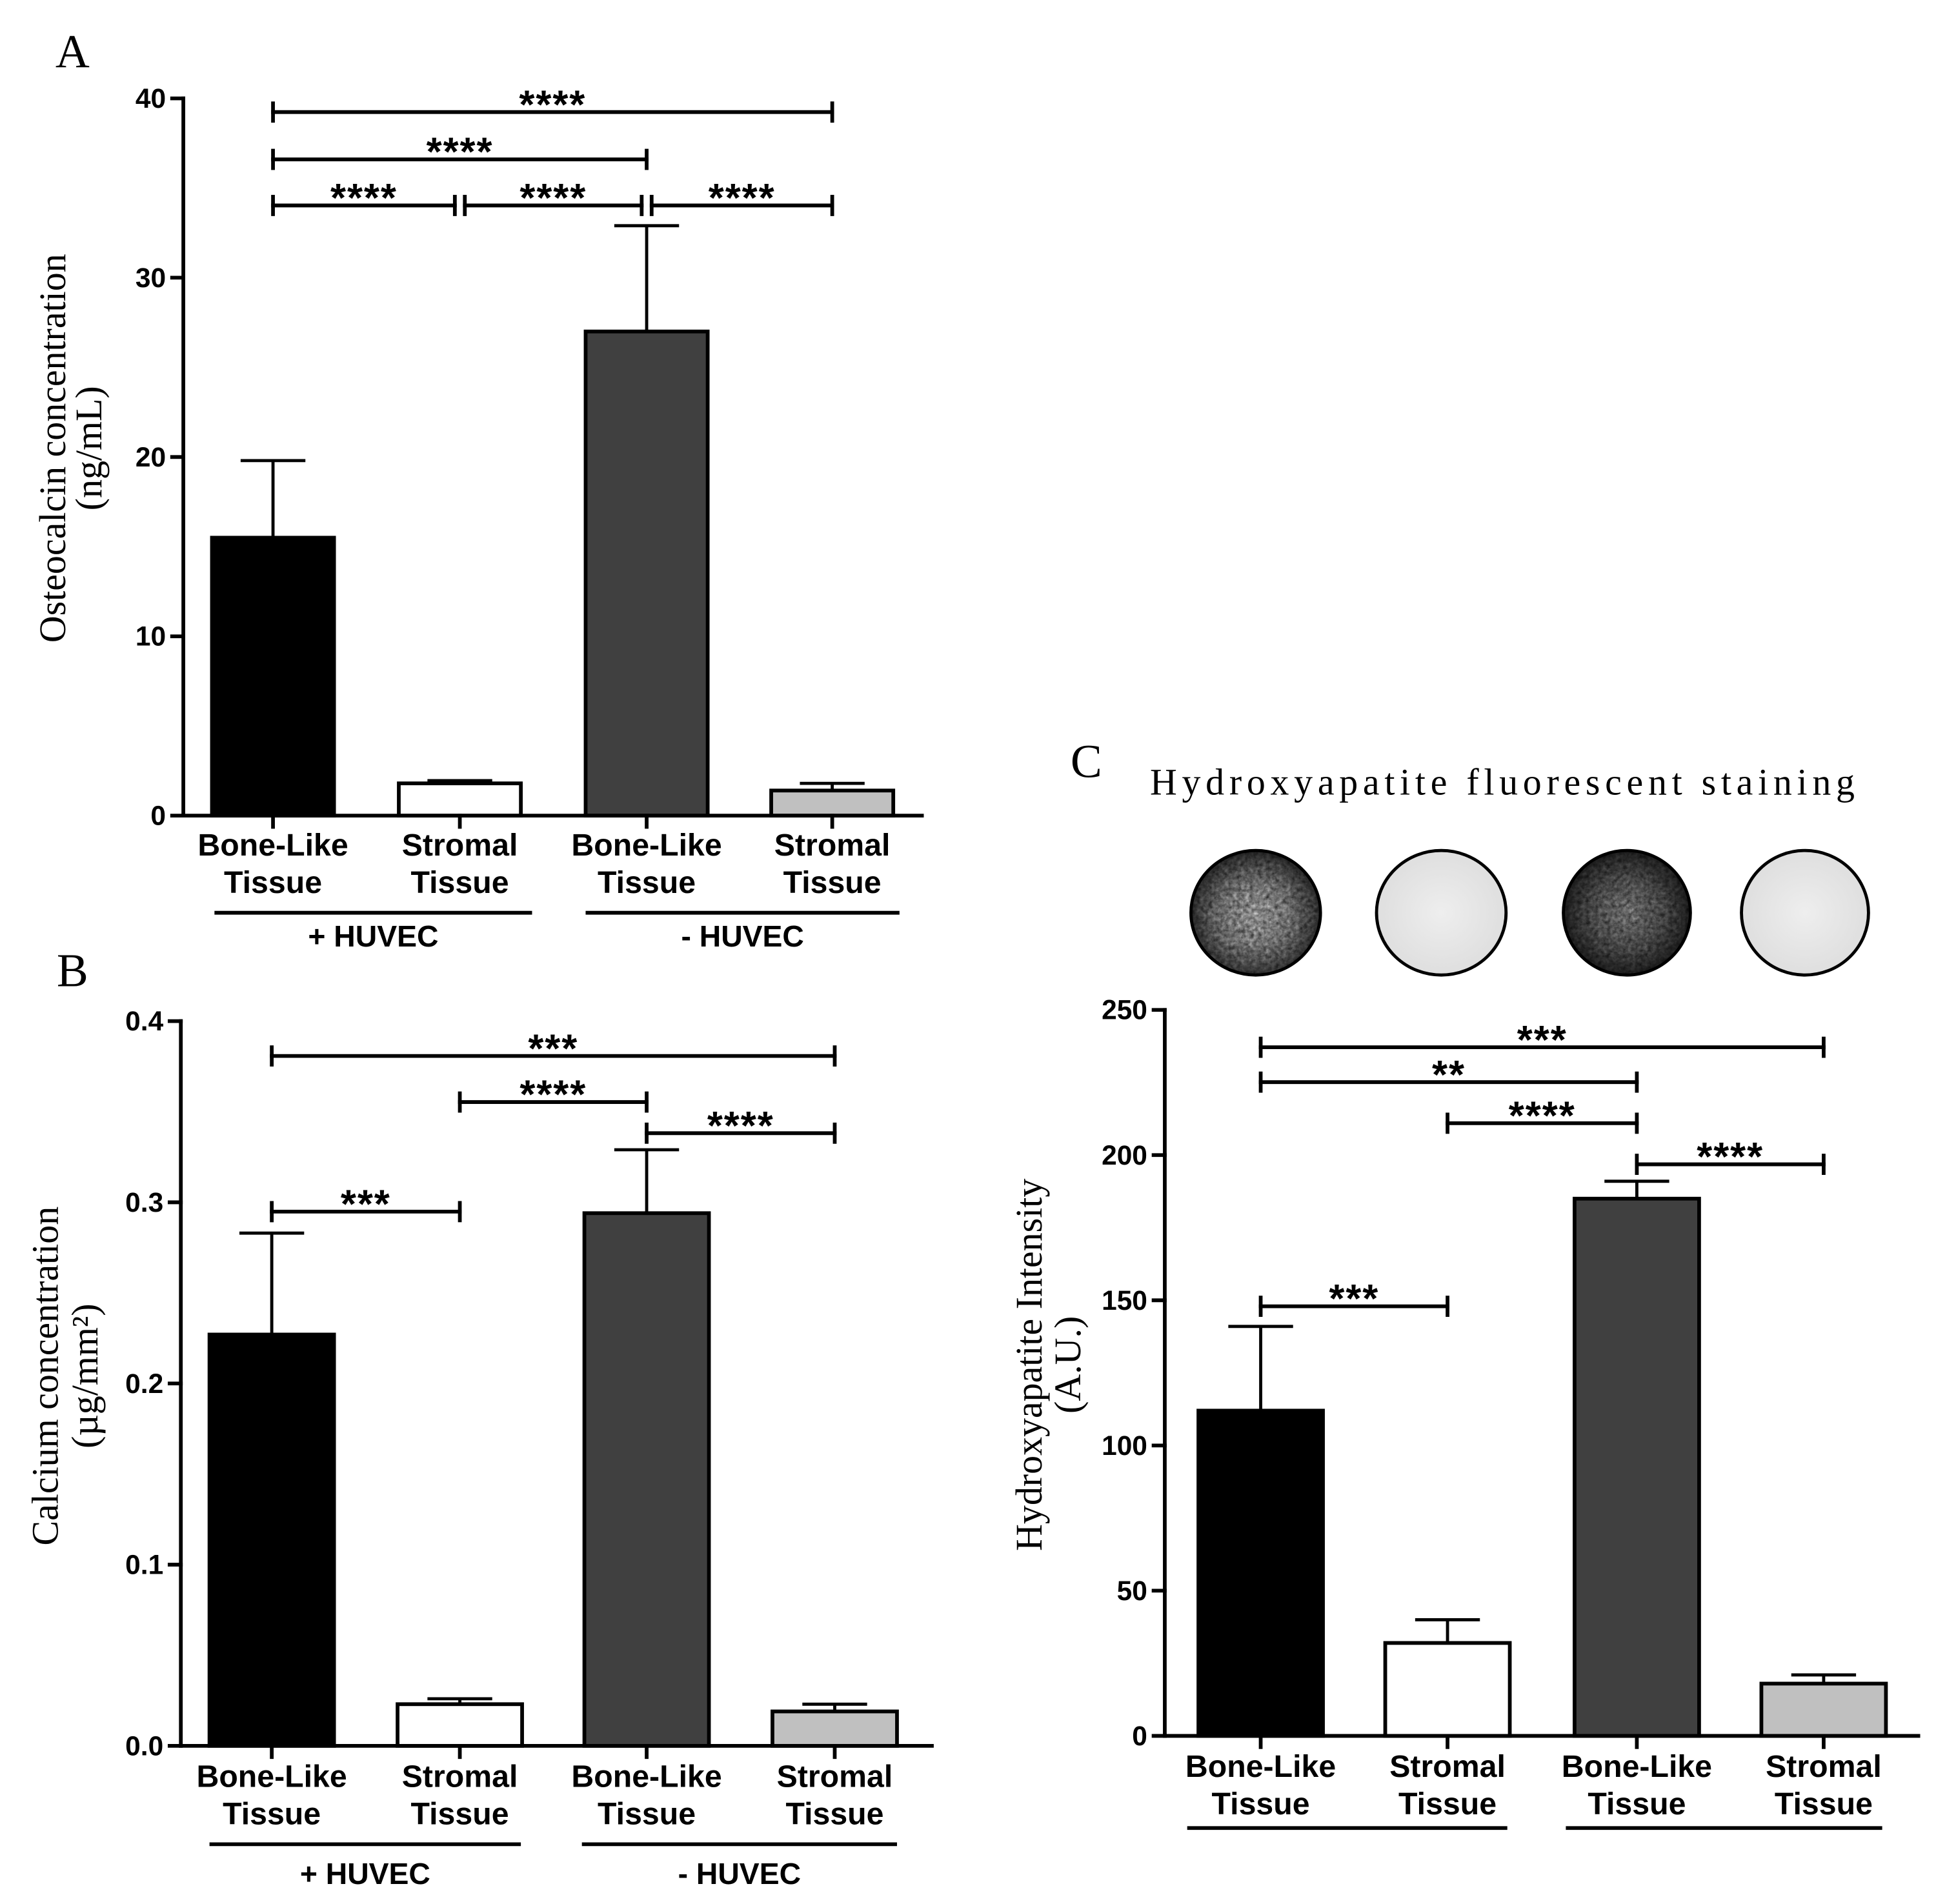  Describe the element at coordinates (158, 816) in the screenshot. I see `y-tick-label: 0` at that location.